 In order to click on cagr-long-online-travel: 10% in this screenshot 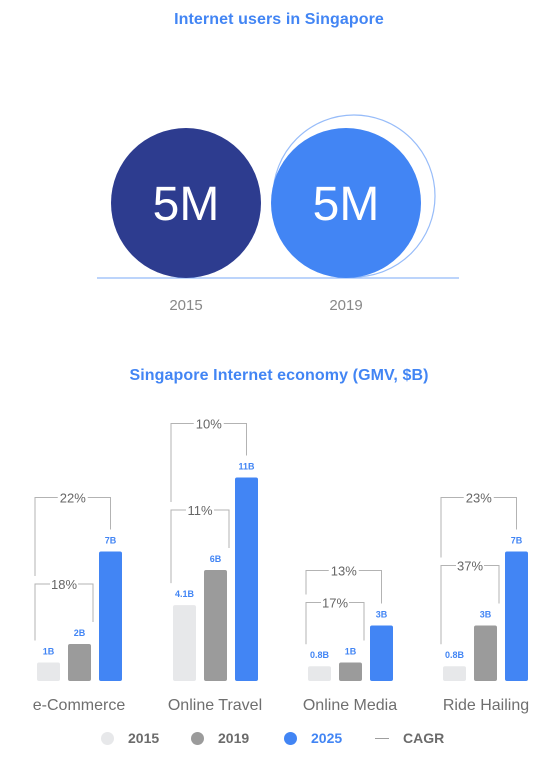, I will do `click(209, 424)`.